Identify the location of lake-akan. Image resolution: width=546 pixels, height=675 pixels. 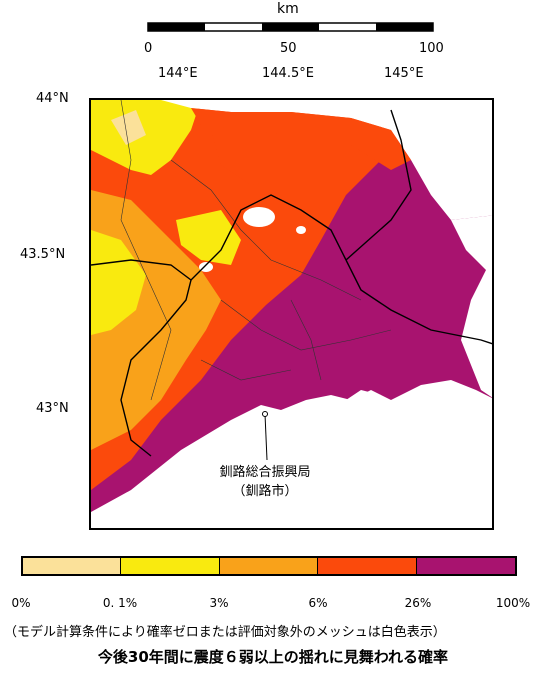
(206, 267).